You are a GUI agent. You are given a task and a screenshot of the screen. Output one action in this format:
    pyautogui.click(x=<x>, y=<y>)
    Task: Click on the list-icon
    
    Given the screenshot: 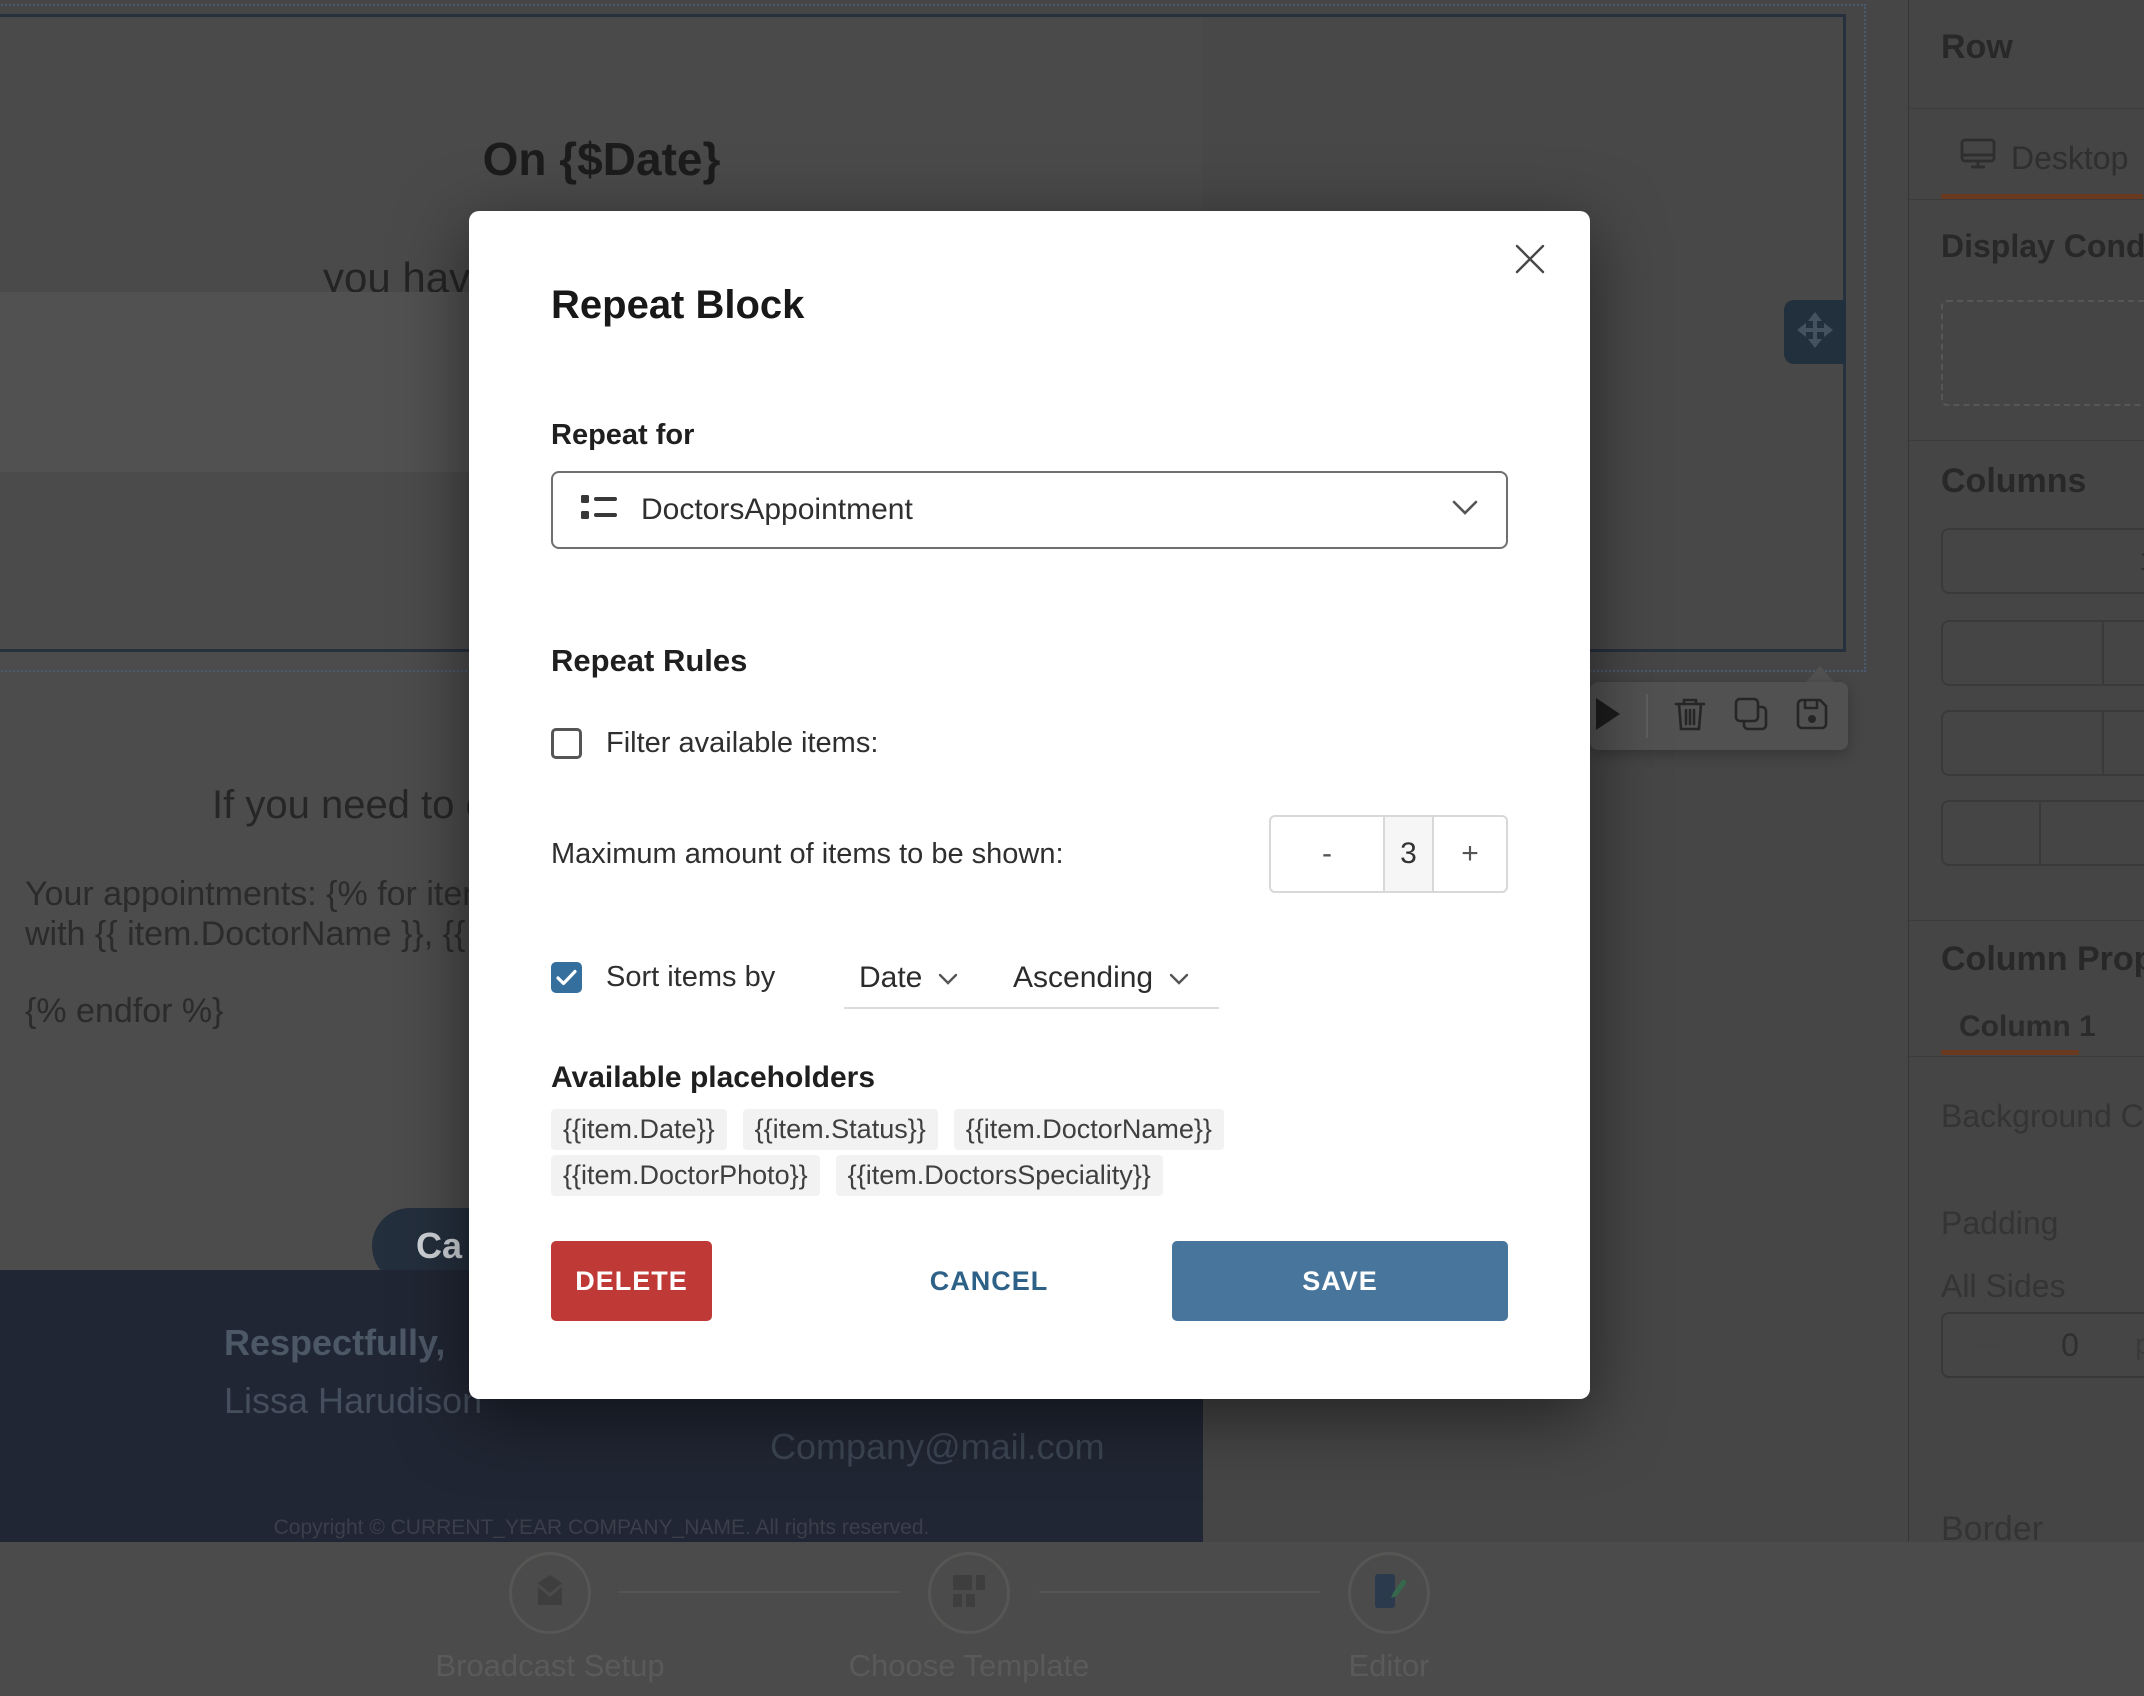 What is the action you would take?
    pyautogui.click(x=599, y=510)
    